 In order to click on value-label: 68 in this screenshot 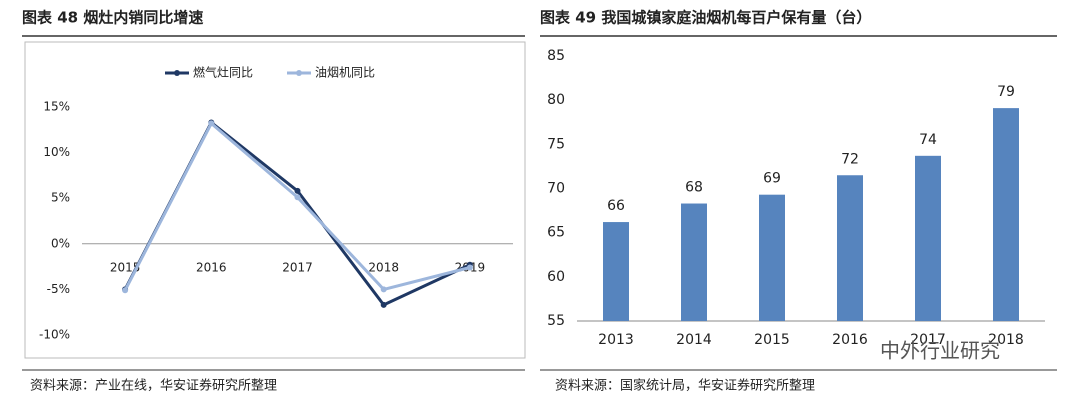, I will do `click(694, 188)`.